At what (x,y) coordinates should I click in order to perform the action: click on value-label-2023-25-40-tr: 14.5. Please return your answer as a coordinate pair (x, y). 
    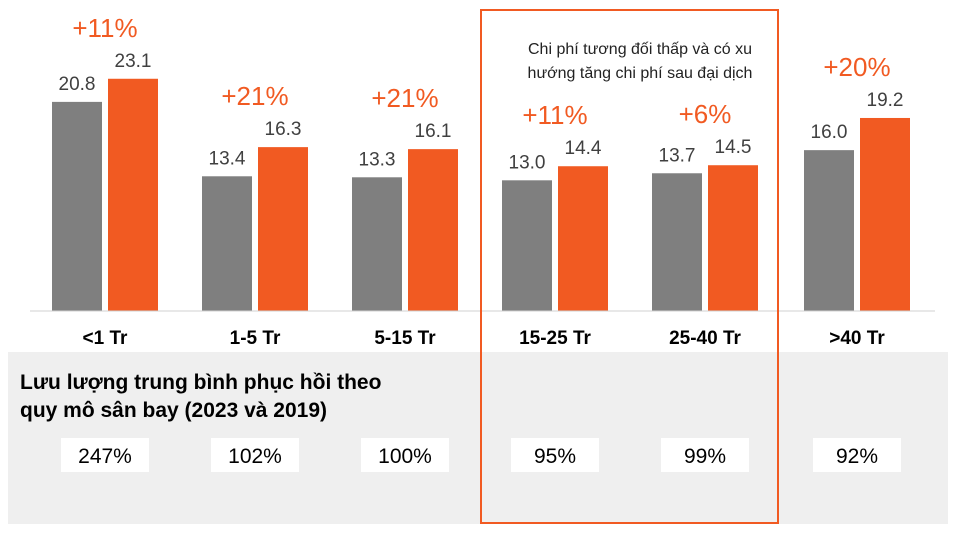
    Looking at the image, I should click on (733, 147).